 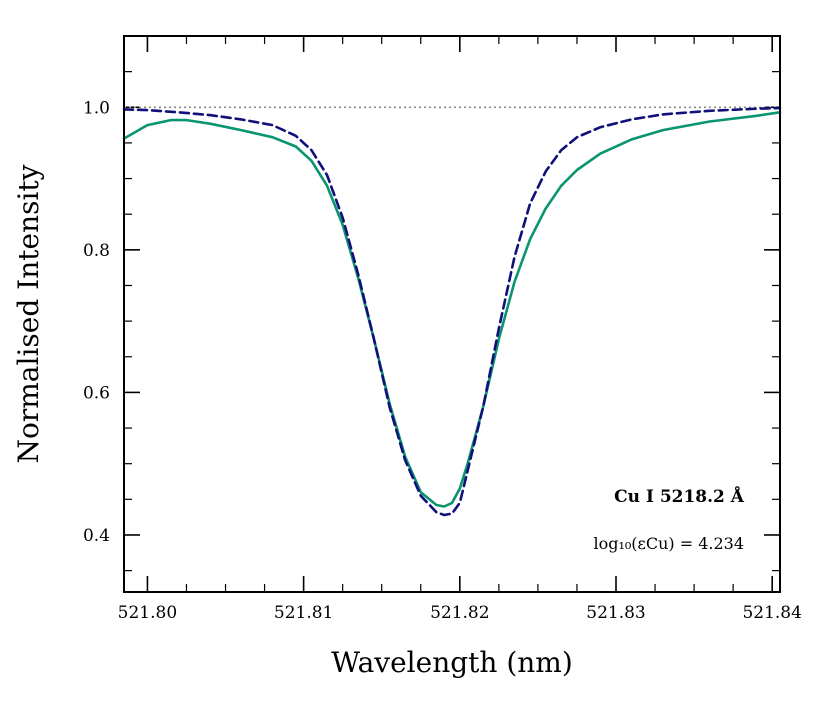 What do you see at coordinates (96, 536) in the screenshot?
I see `y-tick-label: 0.4` at bounding box center [96, 536].